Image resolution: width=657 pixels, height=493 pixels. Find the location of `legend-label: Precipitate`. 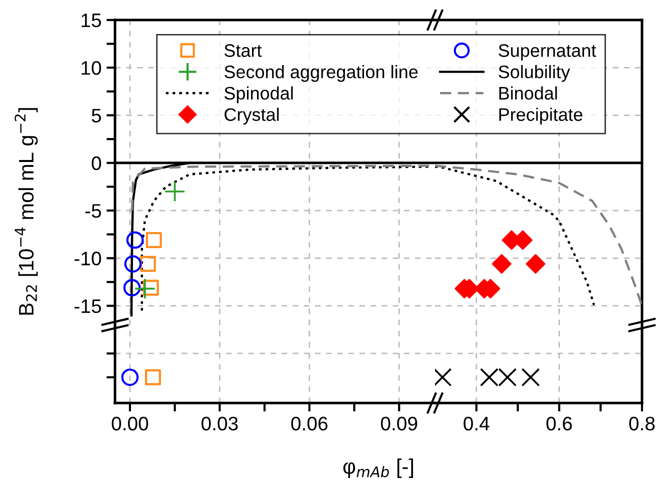

legend-label: Precipitate is located at coordinates (540, 116).